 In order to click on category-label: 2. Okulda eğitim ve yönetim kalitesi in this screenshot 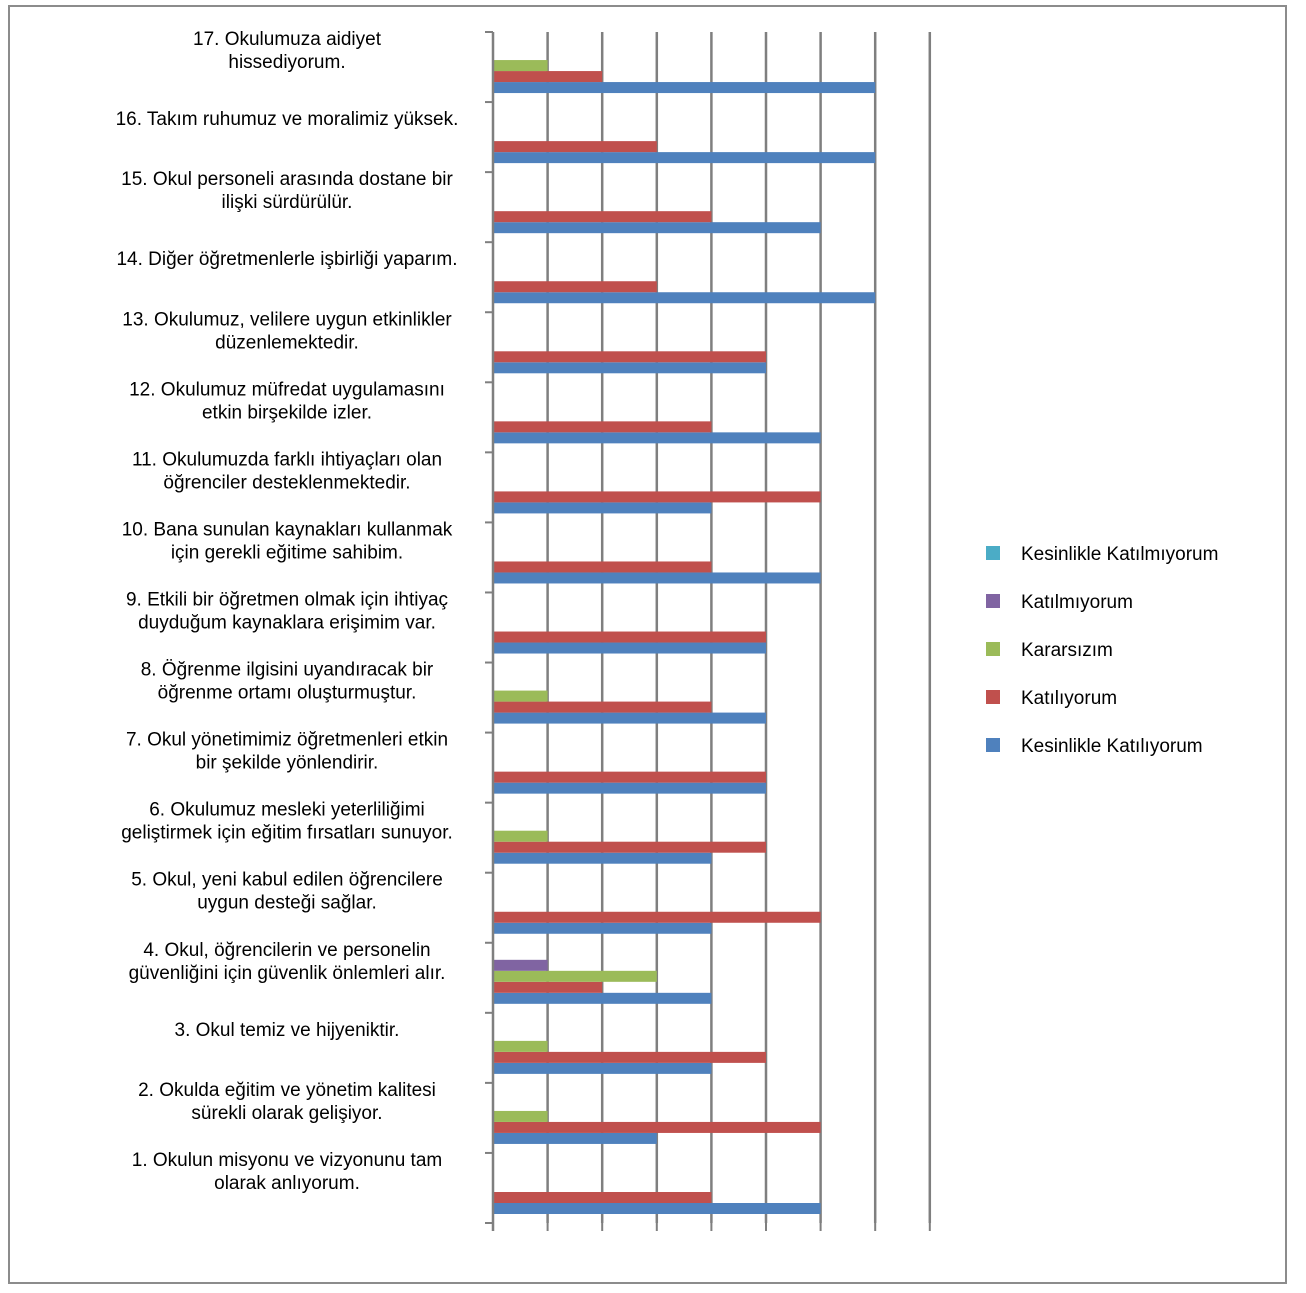, I will do `click(287, 1090)`.